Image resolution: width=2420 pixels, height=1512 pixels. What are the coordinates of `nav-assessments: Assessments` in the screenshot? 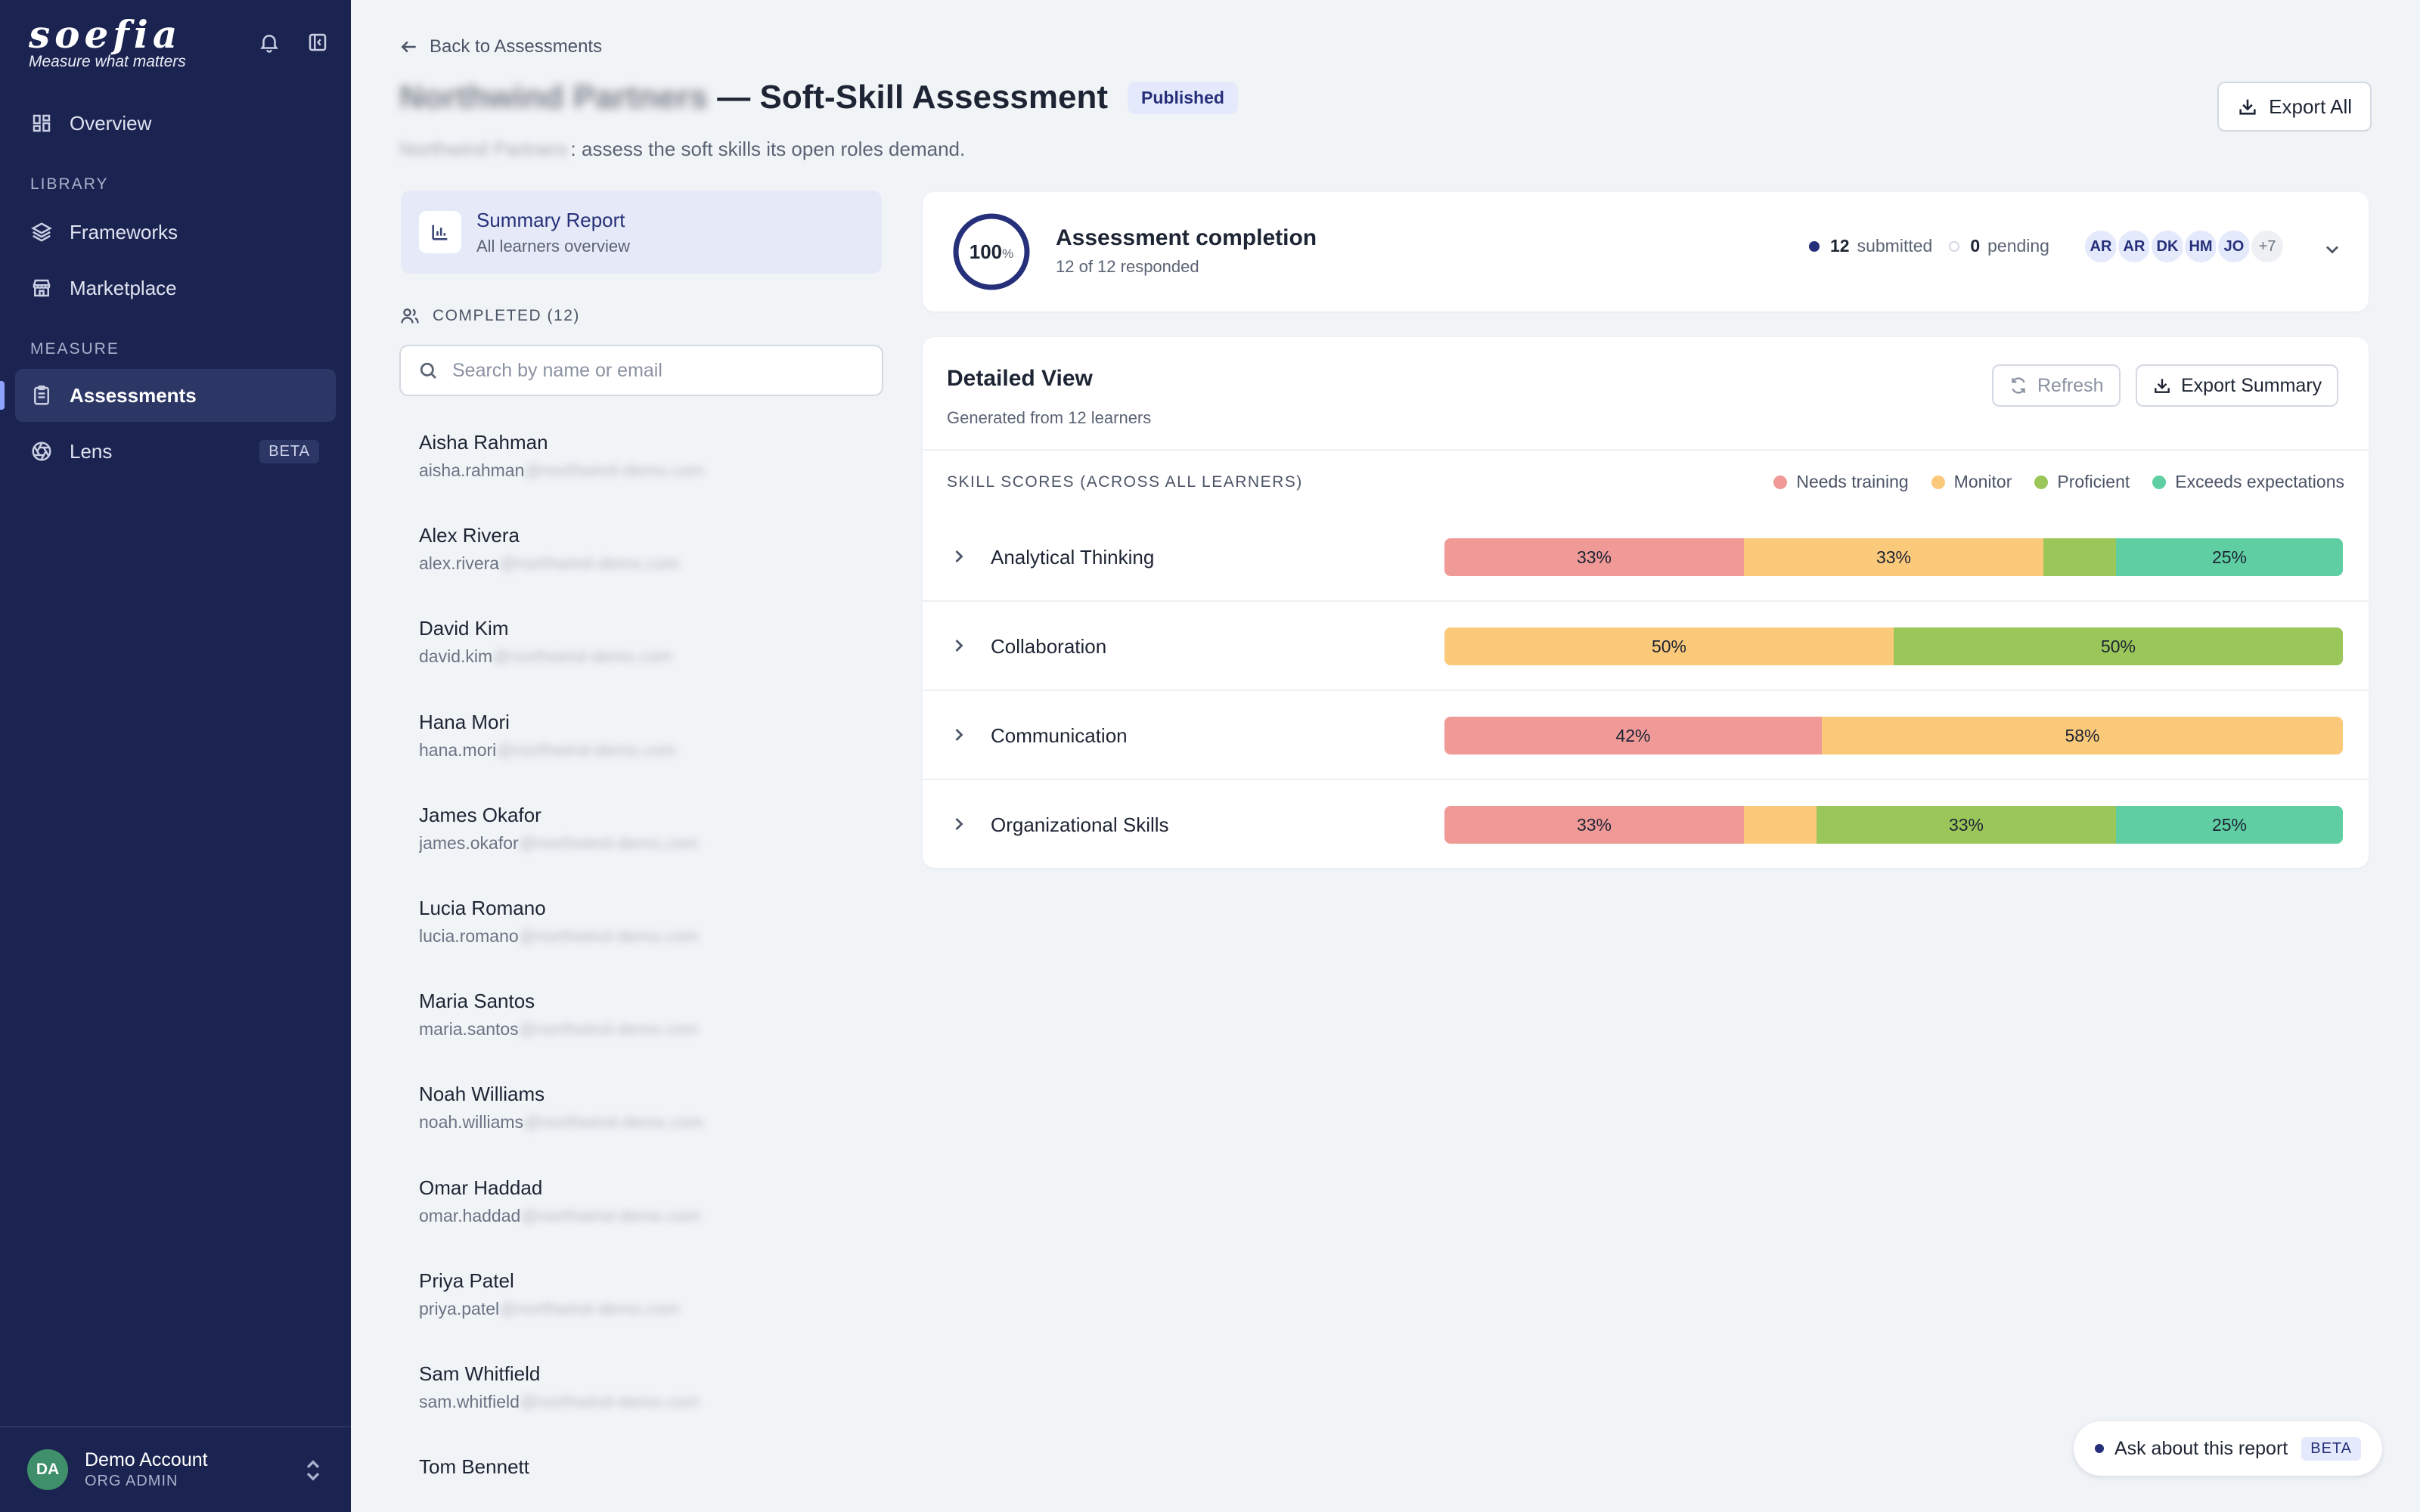 It's located at (168, 395).